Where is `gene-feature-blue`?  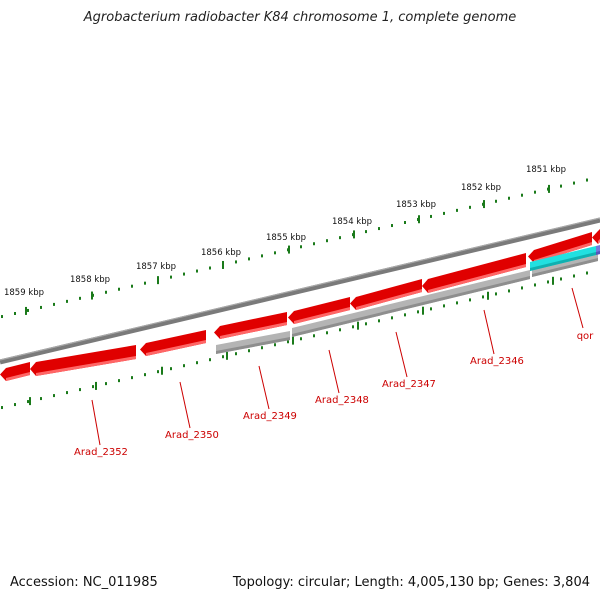
gene-feature-blue is located at coordinates (598, 250).